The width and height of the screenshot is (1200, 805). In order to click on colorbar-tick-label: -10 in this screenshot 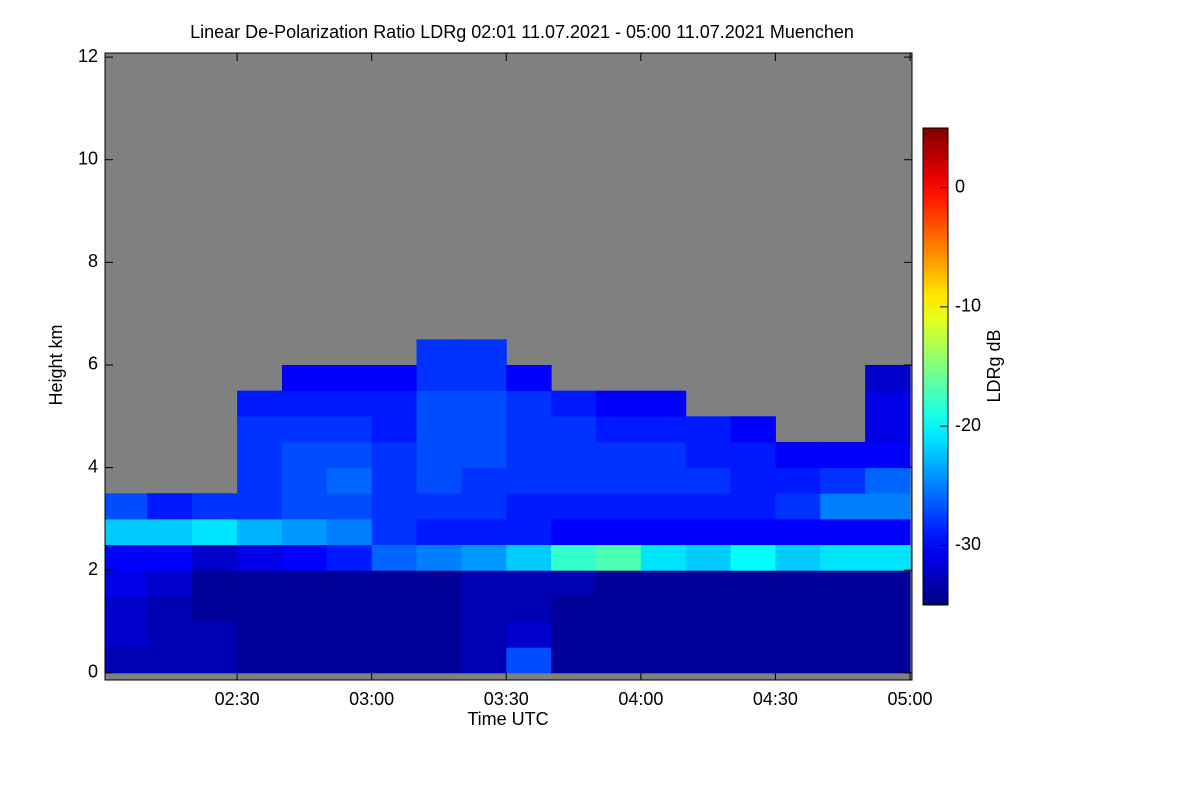, I will do `click(968, 306)`.